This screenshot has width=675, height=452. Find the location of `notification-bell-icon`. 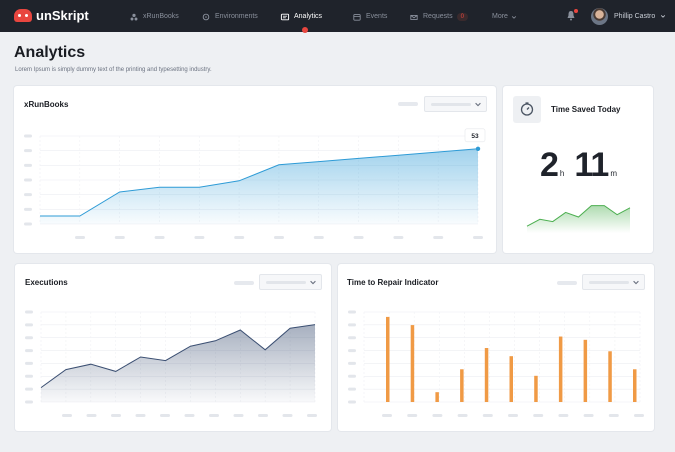

notification-bell-icon is located at coordinates (571, 15).